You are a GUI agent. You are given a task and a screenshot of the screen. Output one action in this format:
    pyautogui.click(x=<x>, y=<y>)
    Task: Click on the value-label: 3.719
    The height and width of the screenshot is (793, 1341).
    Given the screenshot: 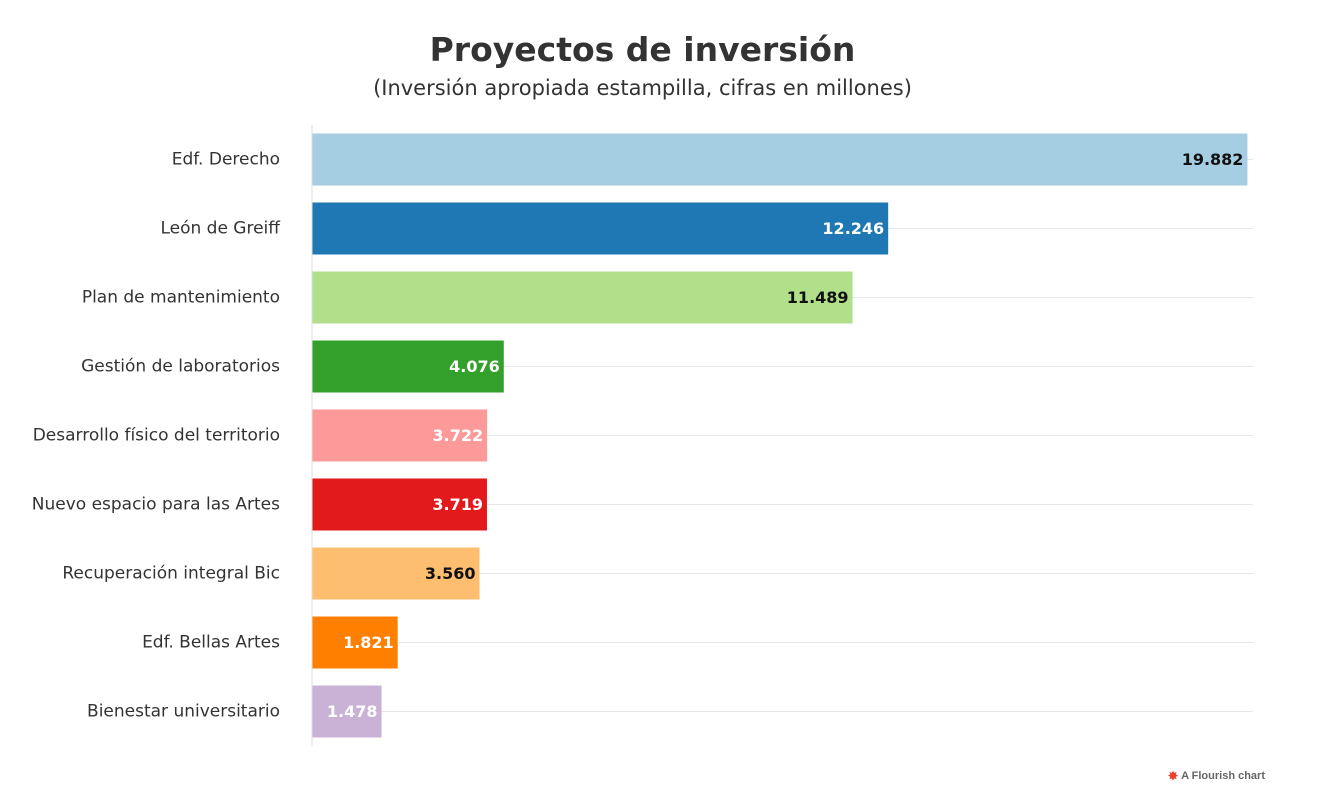 What is the action you would take?
    pyautogui.click(x=457, y=504)
    